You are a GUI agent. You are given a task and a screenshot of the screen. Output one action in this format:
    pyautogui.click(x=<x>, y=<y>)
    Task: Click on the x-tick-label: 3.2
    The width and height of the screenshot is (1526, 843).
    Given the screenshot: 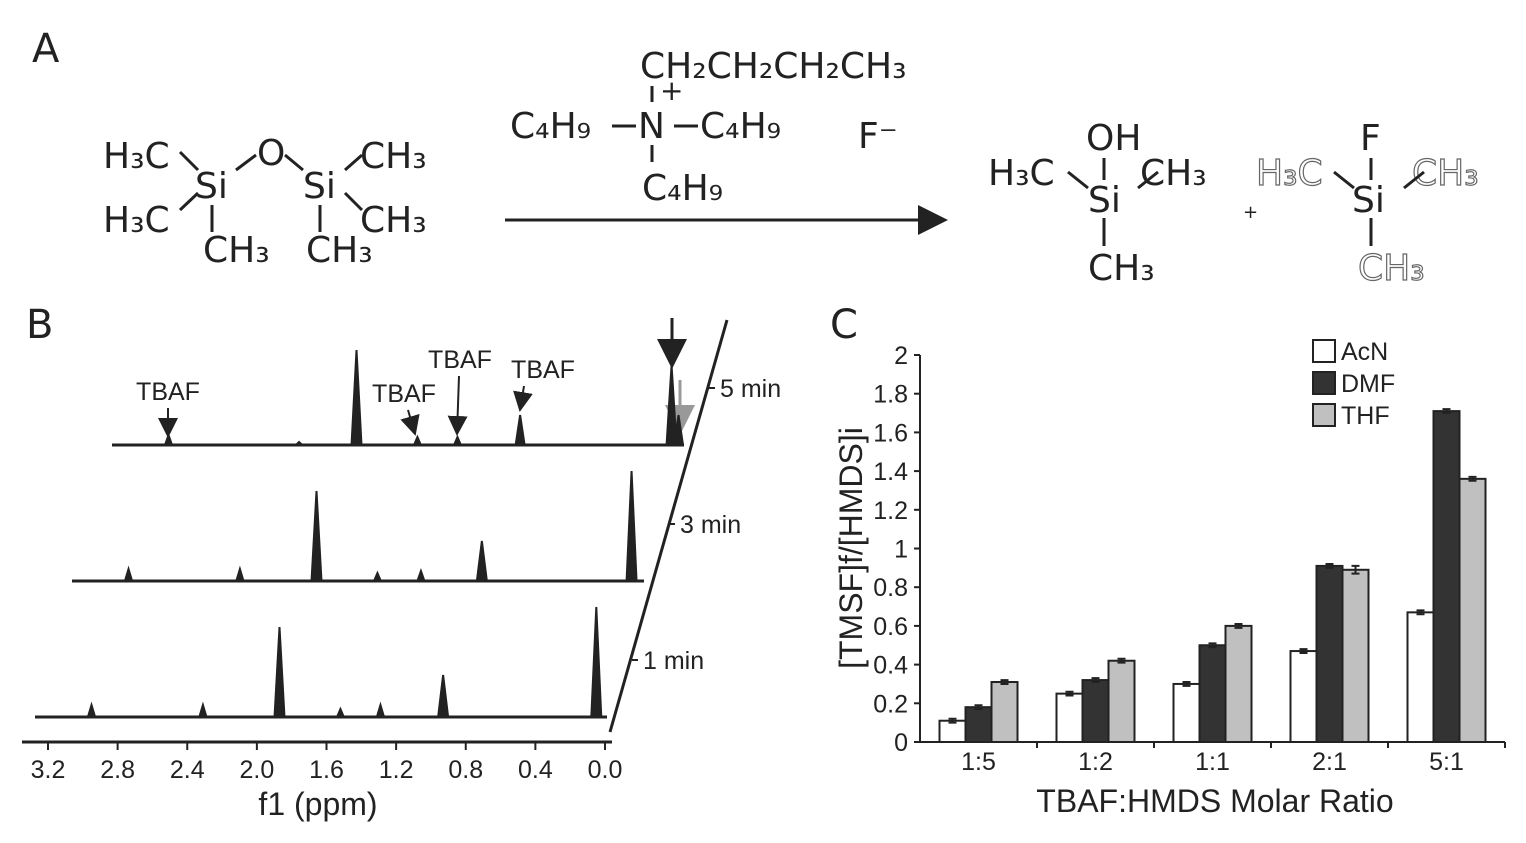 What is the action you would take?
    pyautogui.click(x=48, y=770)
    